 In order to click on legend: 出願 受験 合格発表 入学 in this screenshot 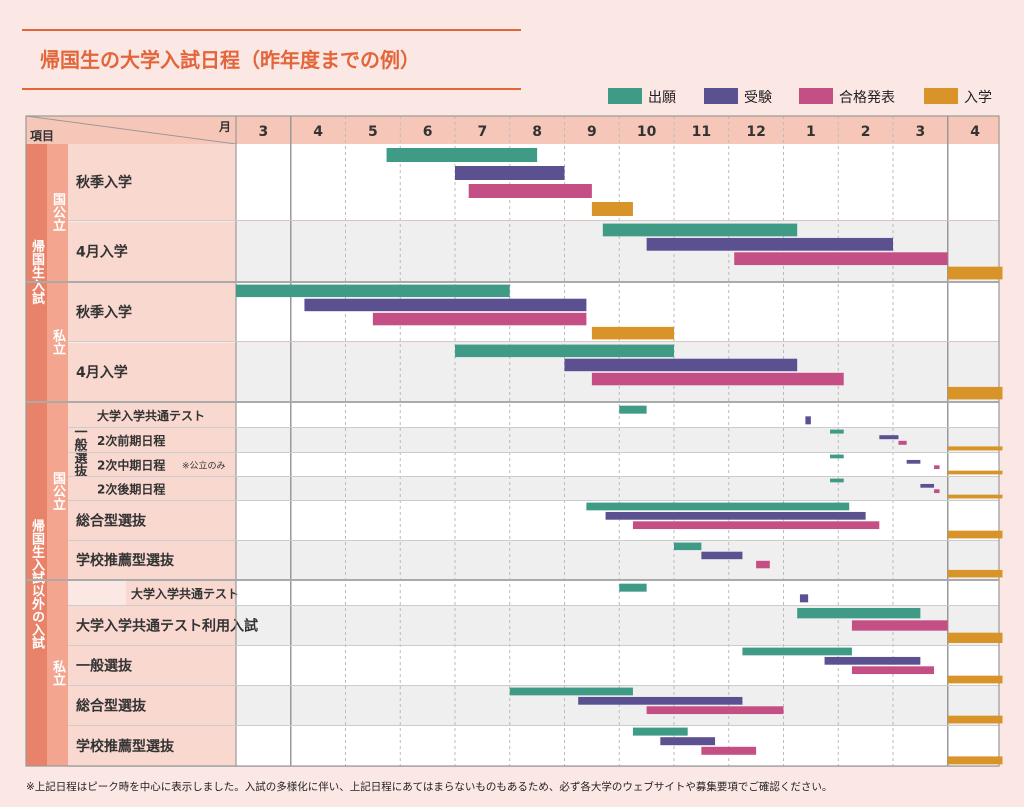, I will do `click(800, 97)`.